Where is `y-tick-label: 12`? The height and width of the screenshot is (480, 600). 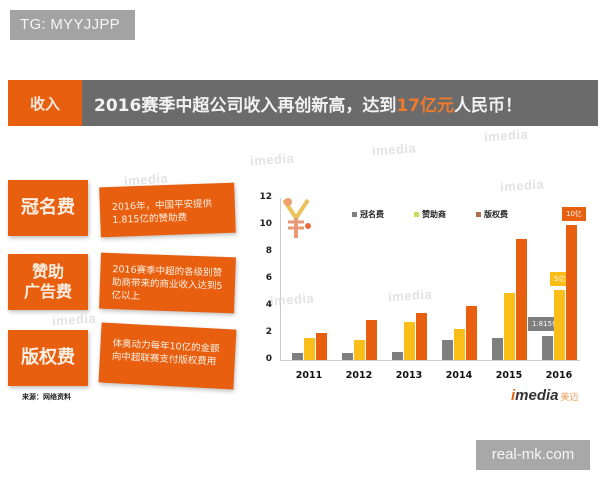
y-tick-label: 12 is located at coordinates (265, 197).